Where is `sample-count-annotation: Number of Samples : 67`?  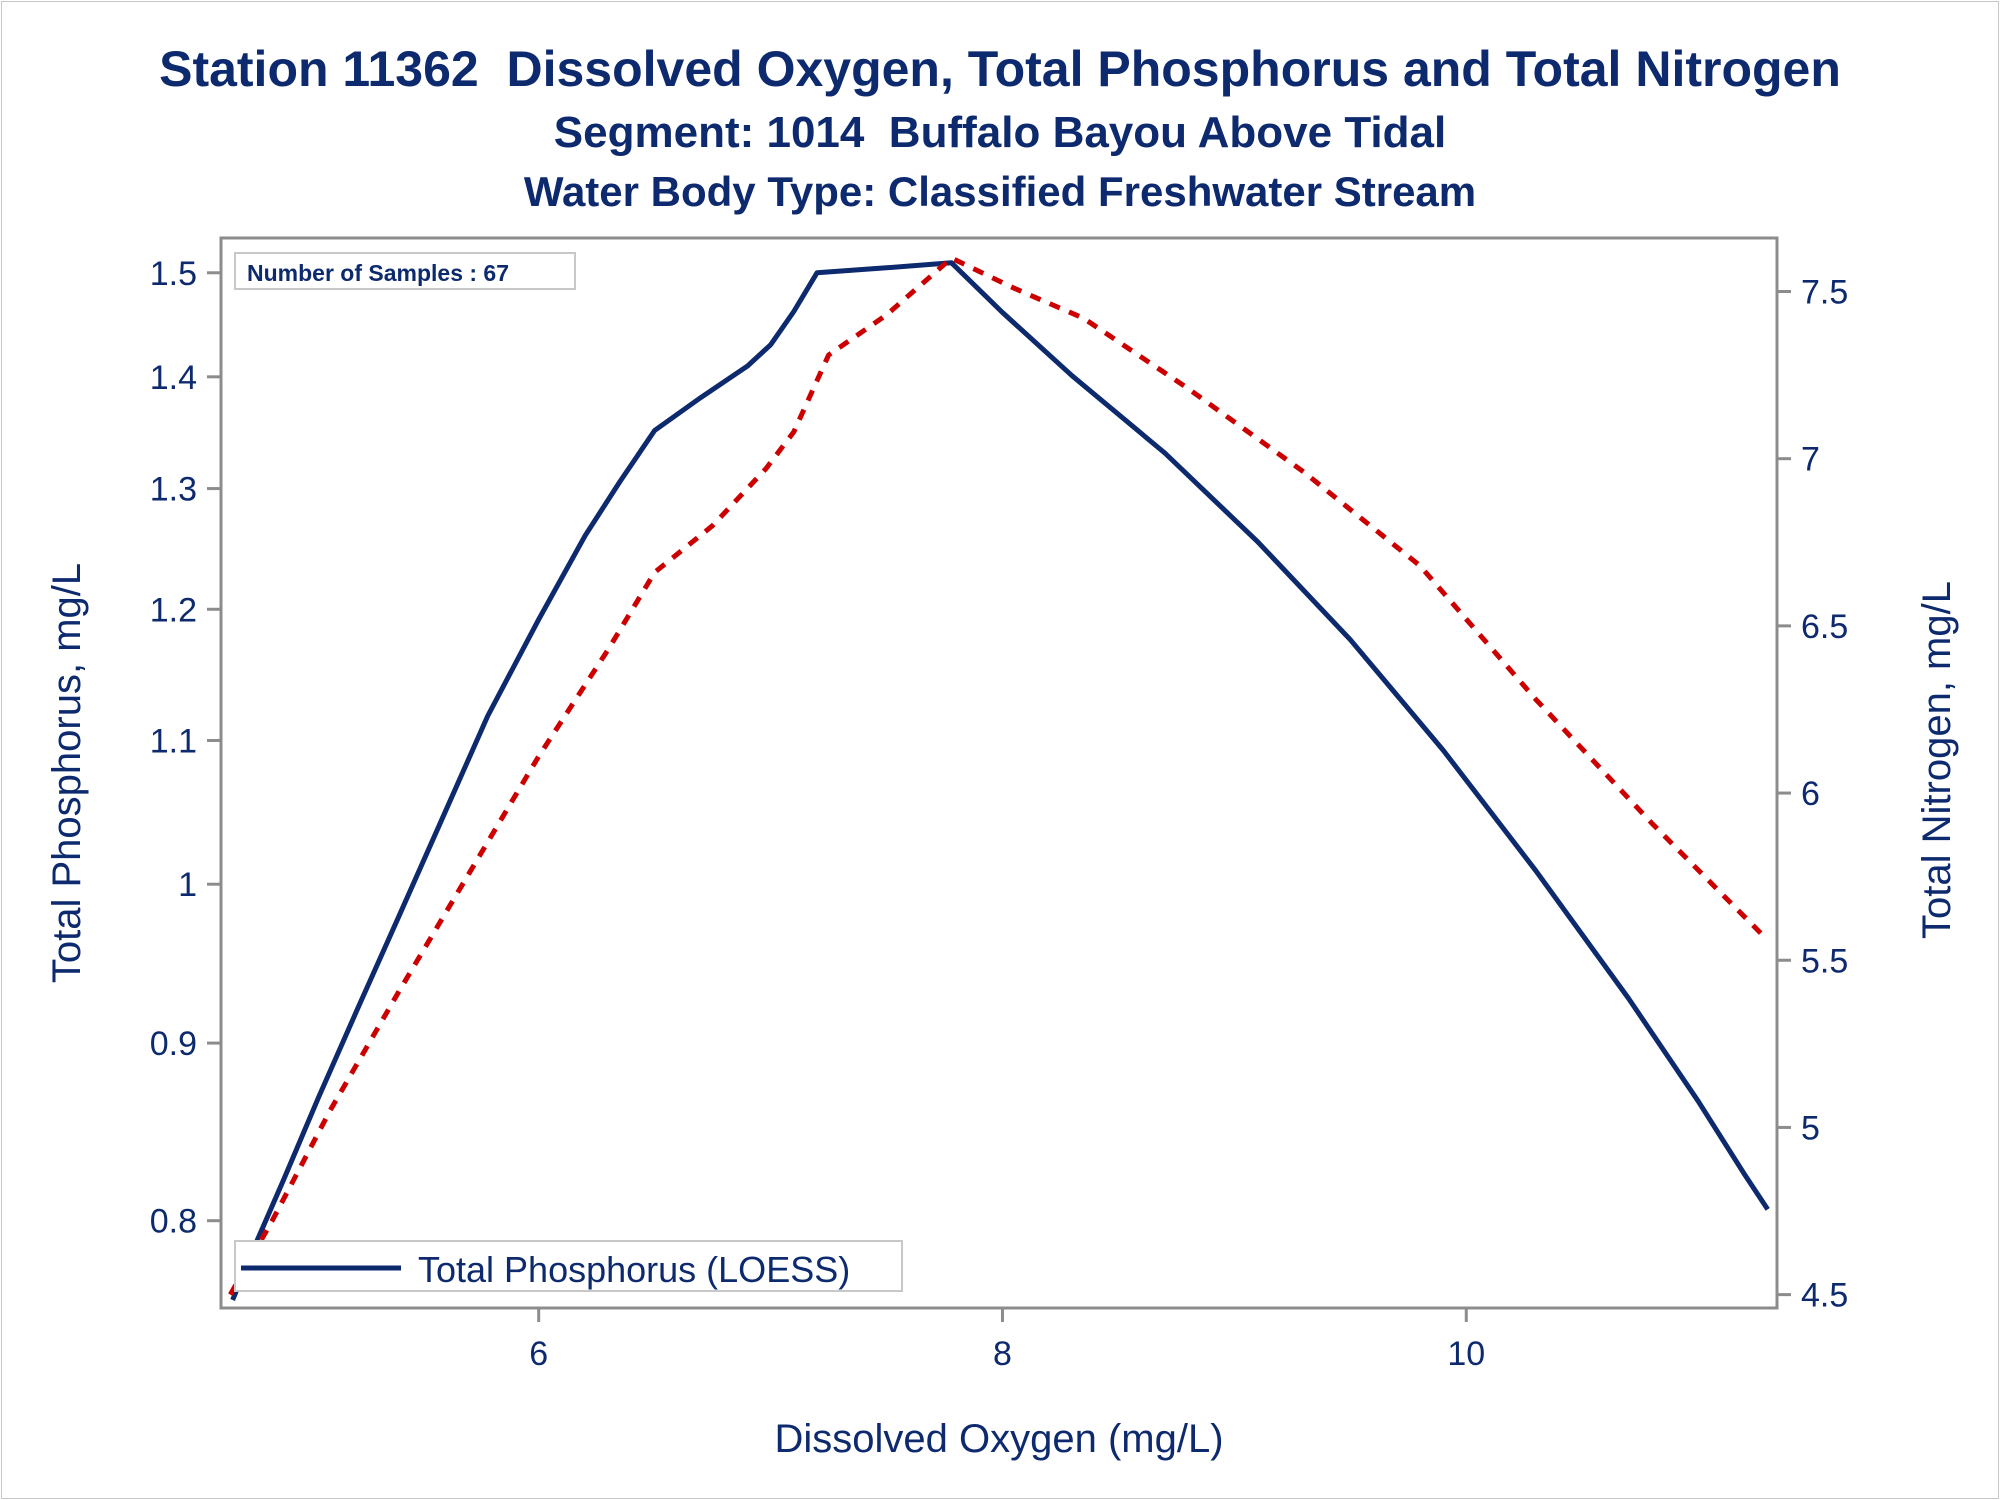
sample-count-annotation: Number of Samples : 67 is located at coordinates (405, 271).